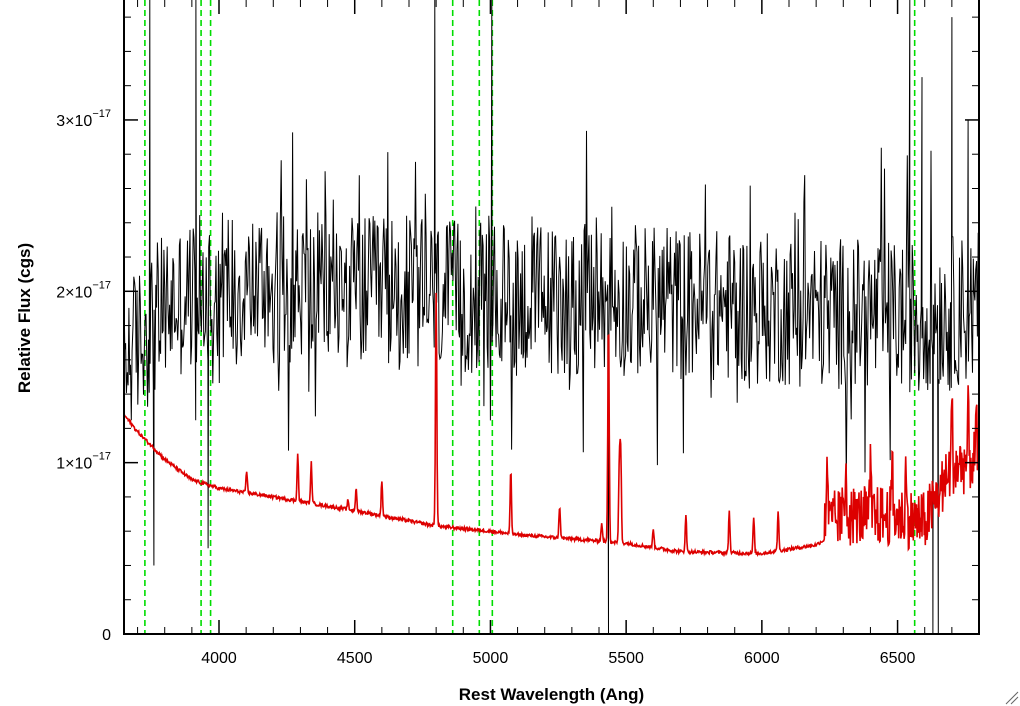  I want to click on x-tick-label: 4000, so click(219, 658).